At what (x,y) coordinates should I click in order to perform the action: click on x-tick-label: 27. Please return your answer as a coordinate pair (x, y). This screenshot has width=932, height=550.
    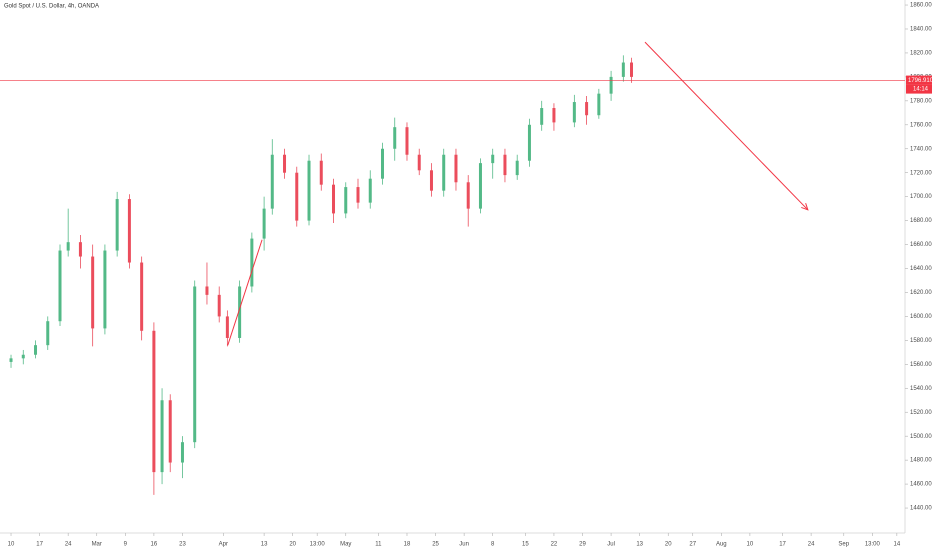
    Looking at the image, I should click on (692, 545).